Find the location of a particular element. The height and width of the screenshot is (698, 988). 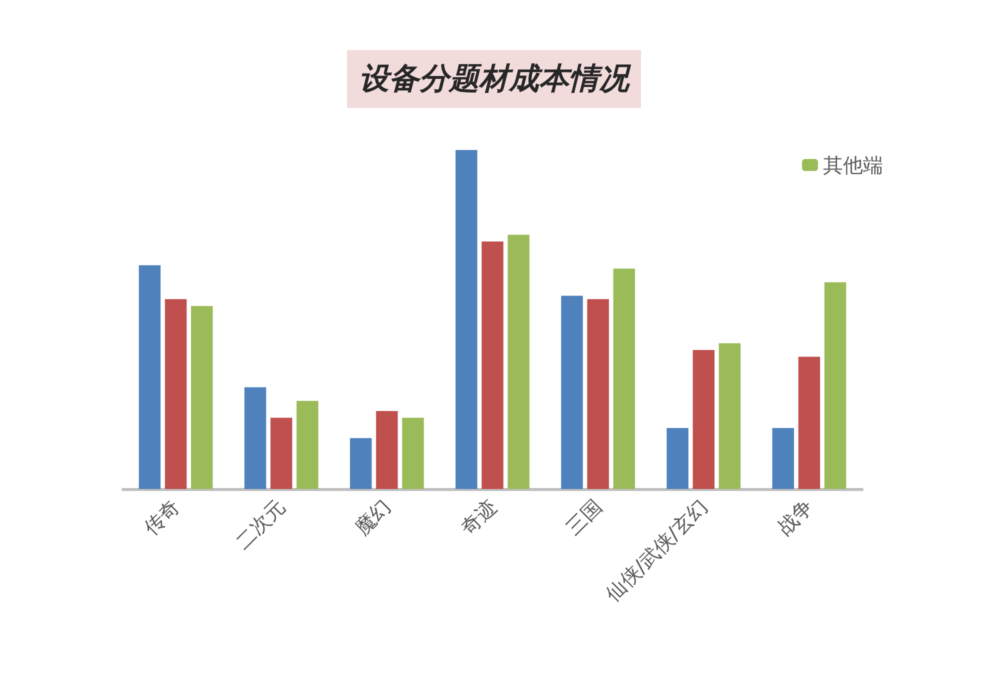

x-tick-label: 战争 is located at coordinates (795, 517).